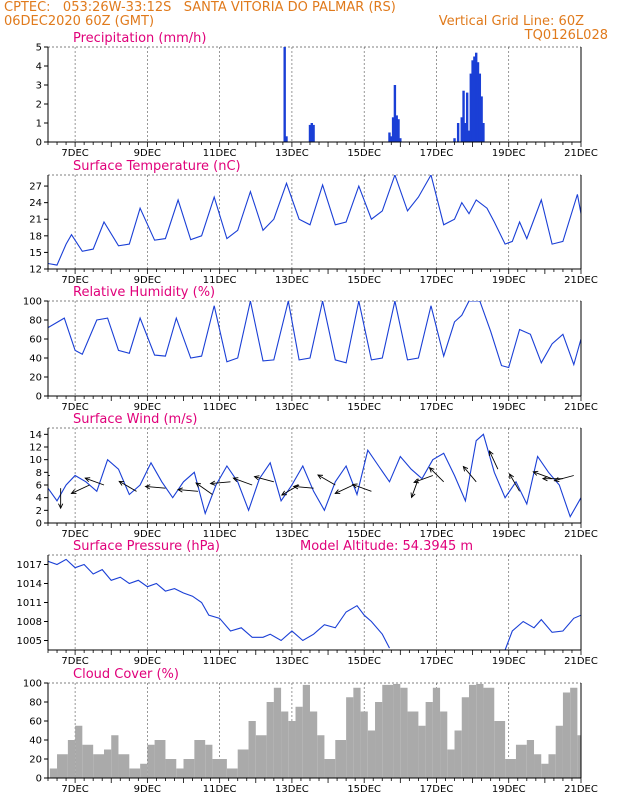  I want to click on y-tick-label: 40, so click(35, 741).